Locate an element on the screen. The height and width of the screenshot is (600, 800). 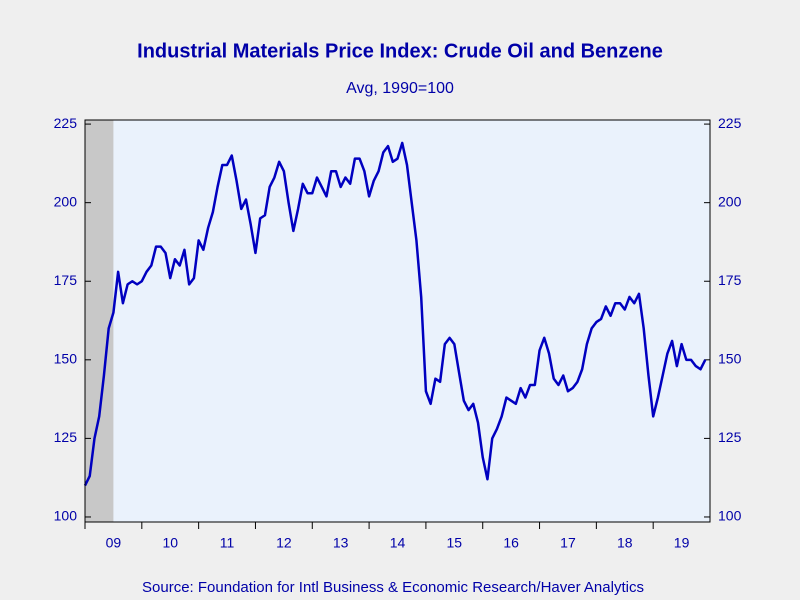
x-tick-label: 14 is located at coordinates (398, 543).